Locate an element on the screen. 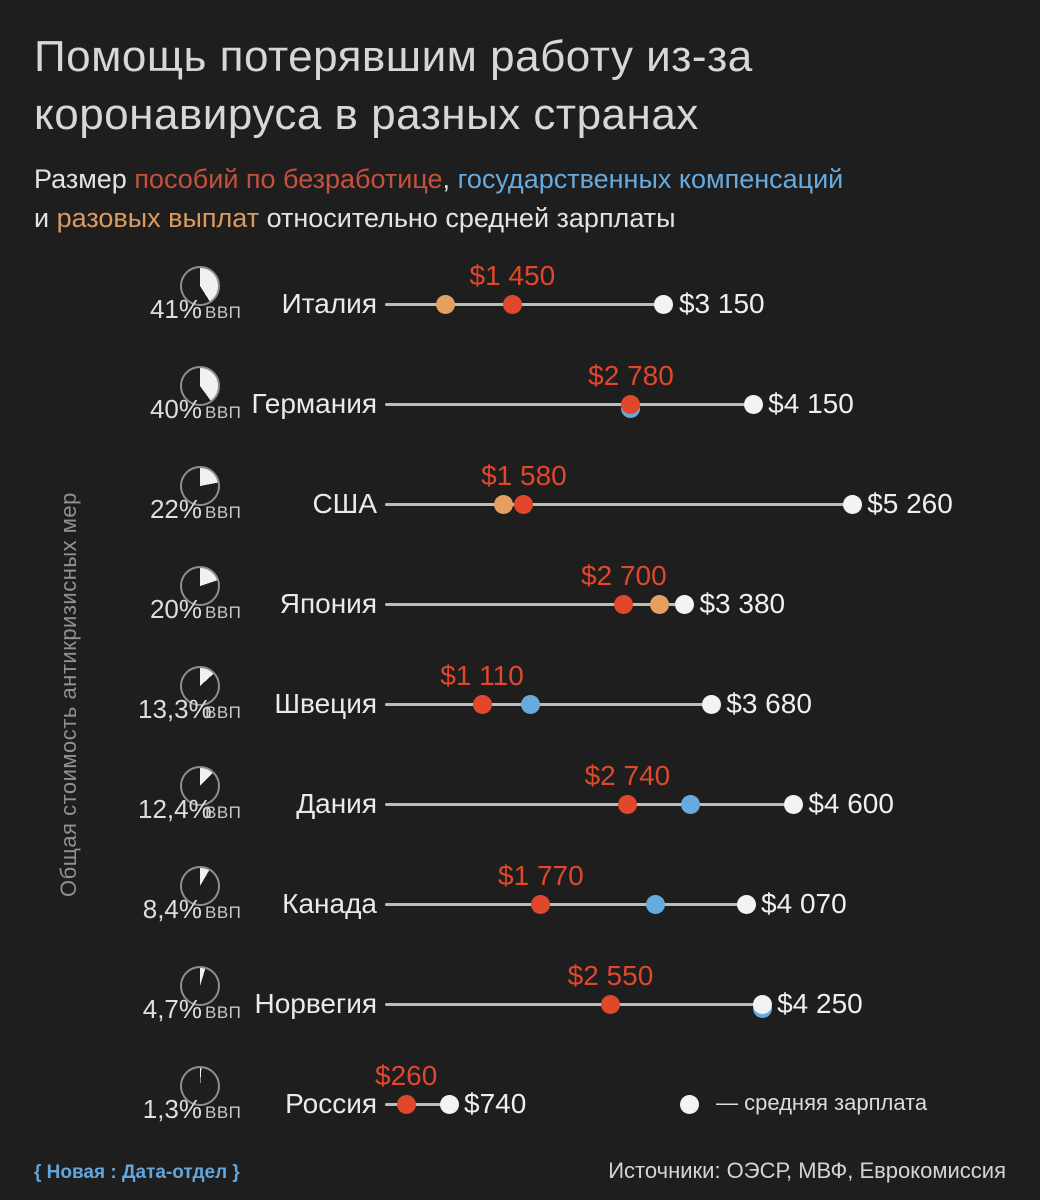 This screenshot has width=1040, height=1200. subtitle-segment: и is located at coordinates (42, 218).